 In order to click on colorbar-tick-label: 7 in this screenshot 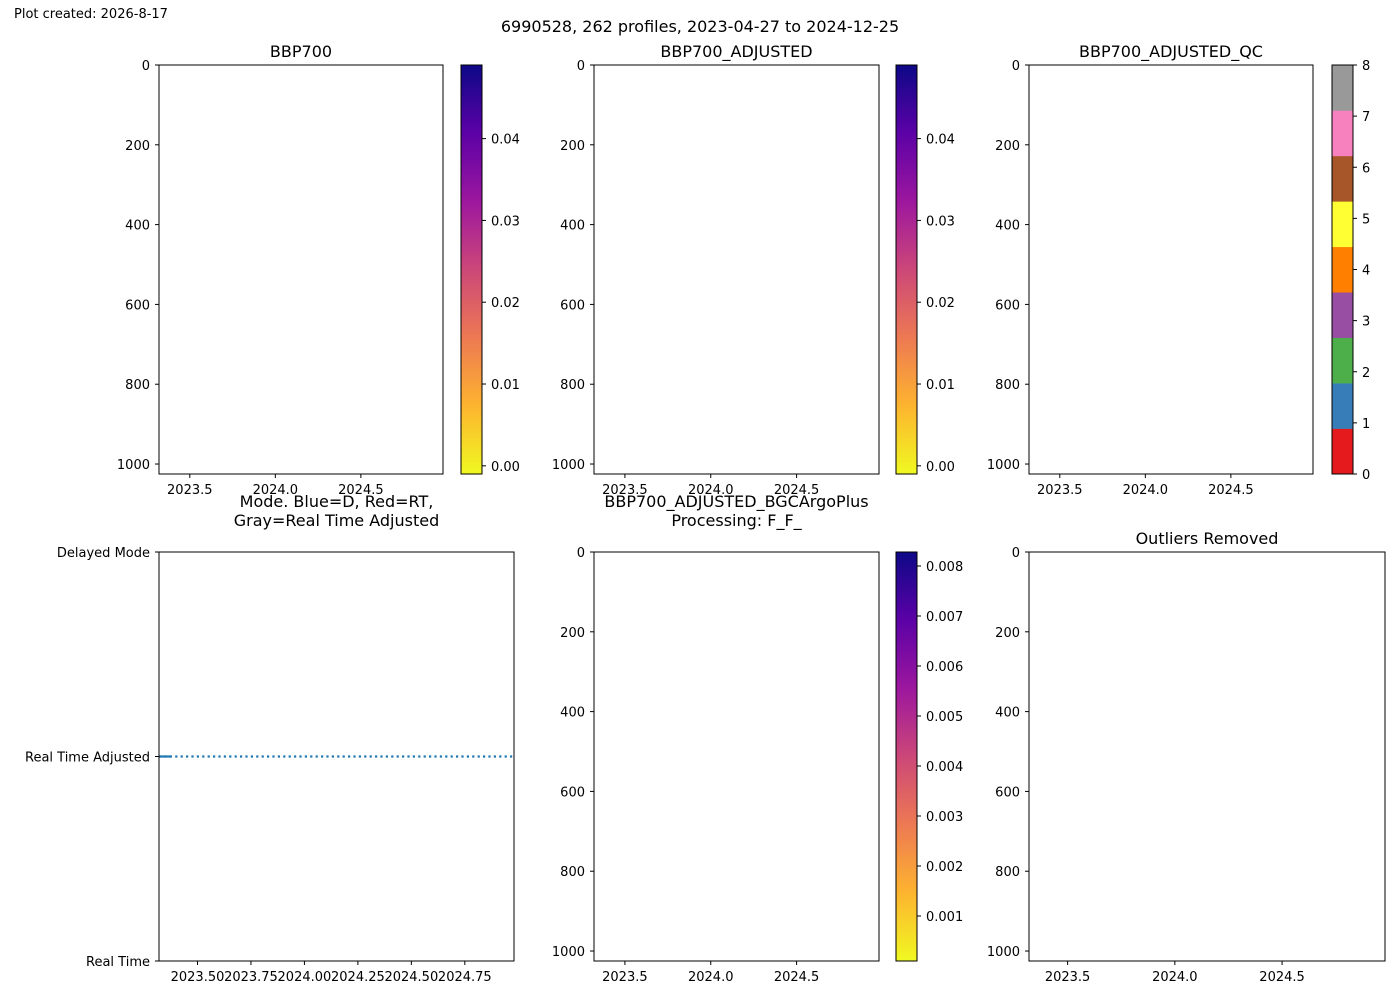, I will do `click(1366, 117)`.